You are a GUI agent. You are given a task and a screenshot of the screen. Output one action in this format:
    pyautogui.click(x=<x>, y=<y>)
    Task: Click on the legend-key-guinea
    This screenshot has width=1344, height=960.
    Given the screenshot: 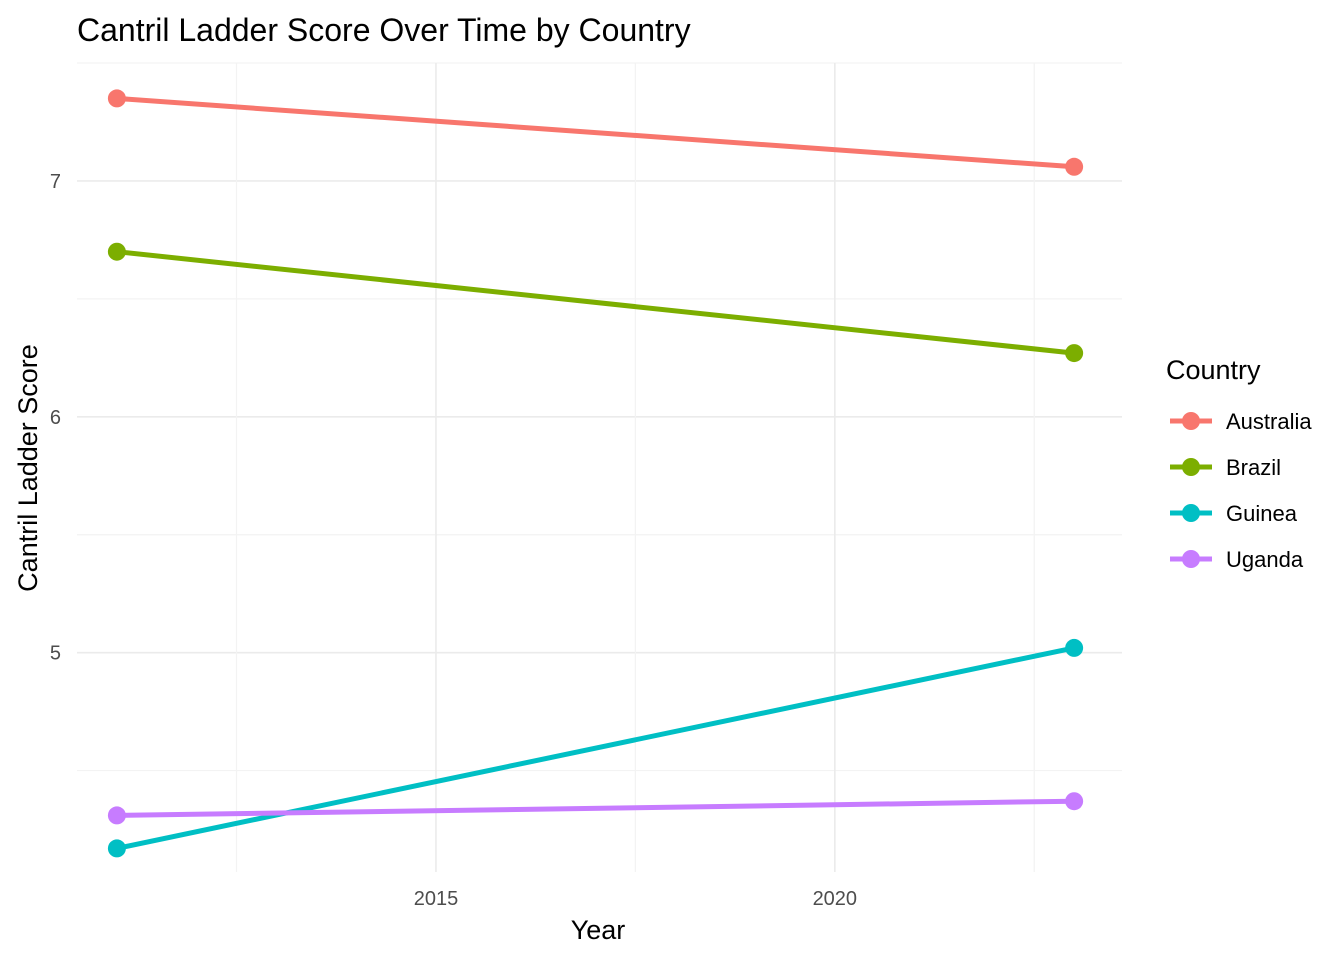 What is the action you would take?
    pyautogui.click(x=1191, y=513)
    